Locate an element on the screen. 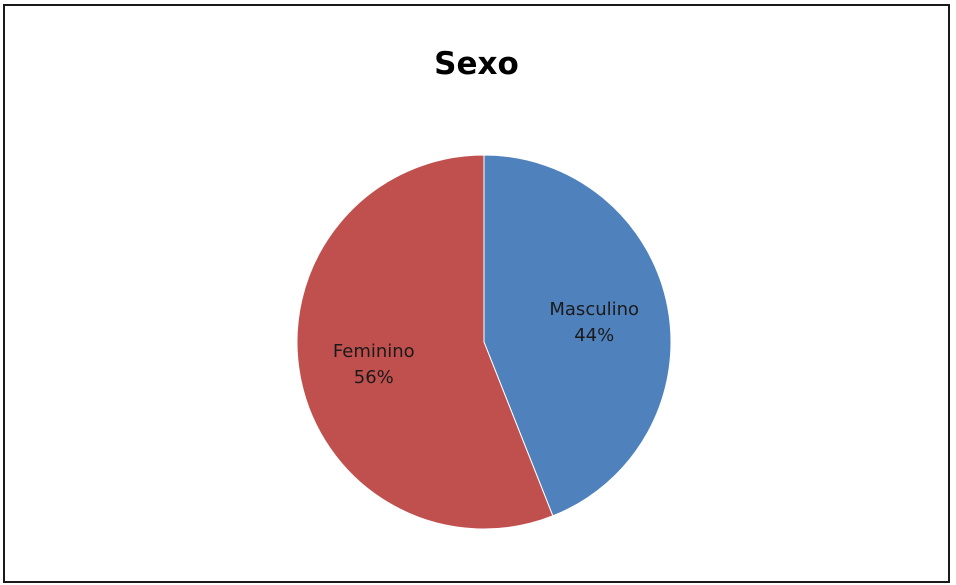  pie-value-feminino: 56% is located at coordinates (374, 377).